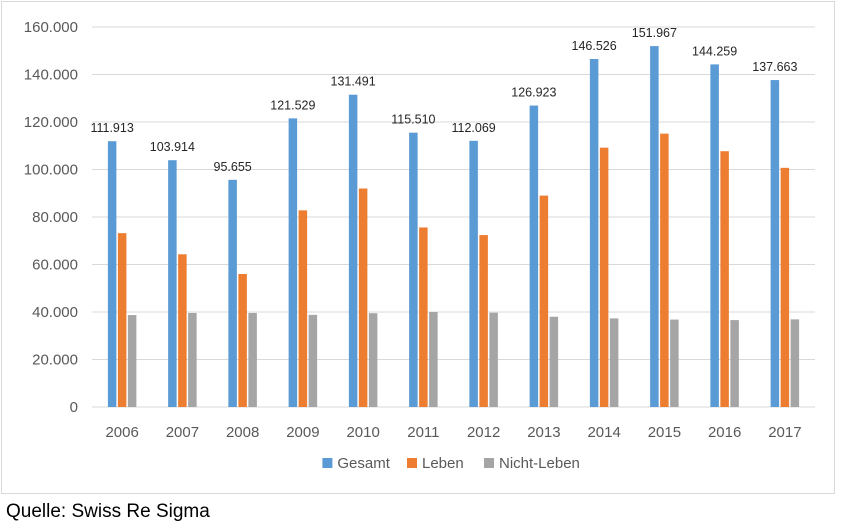  What do you see at coordinates (603, 432) in the screenshot?
I see `x-tick-label: 2014` at bounding box center [603, 432].